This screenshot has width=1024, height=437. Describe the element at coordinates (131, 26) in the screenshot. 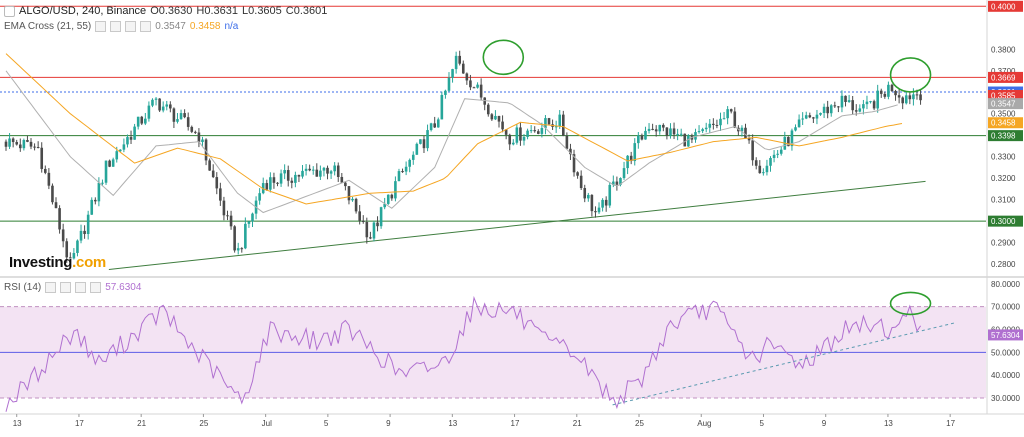

I see `close-icon` at that location.